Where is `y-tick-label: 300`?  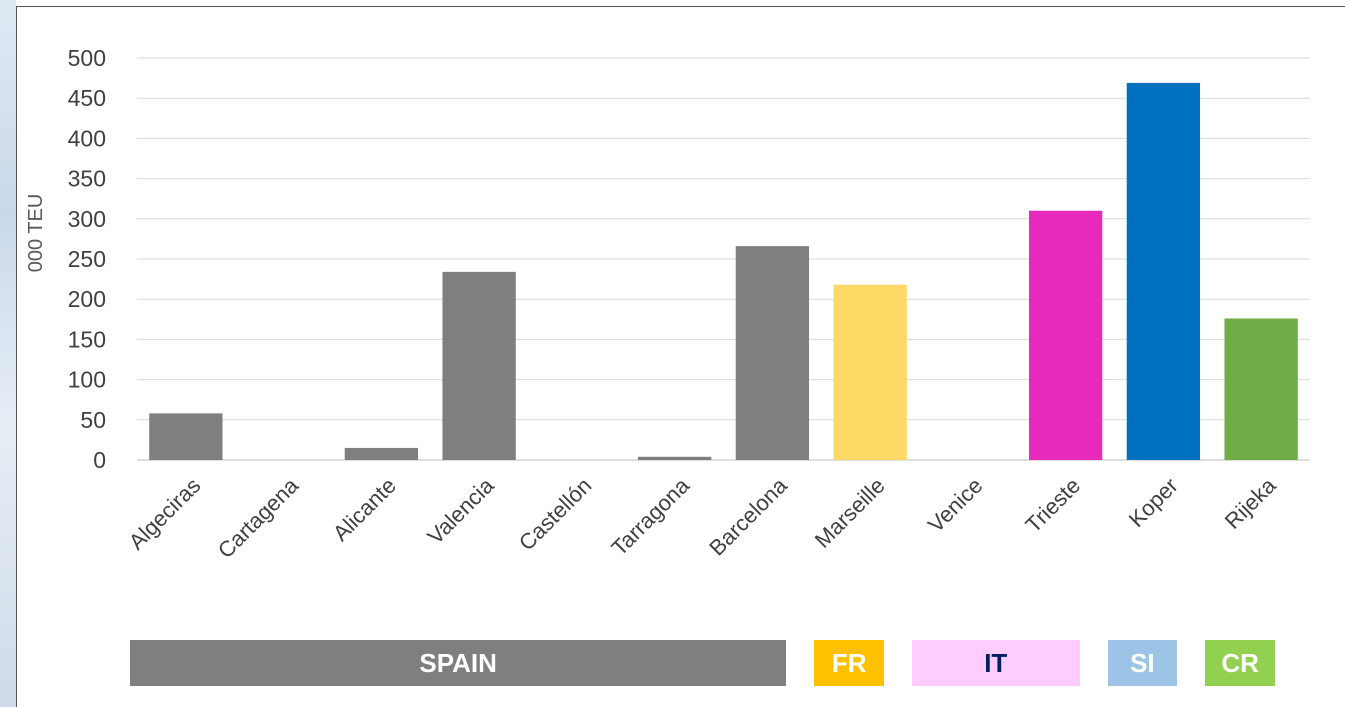 y-tick-label: 300 is located at coordinates (87, 219).